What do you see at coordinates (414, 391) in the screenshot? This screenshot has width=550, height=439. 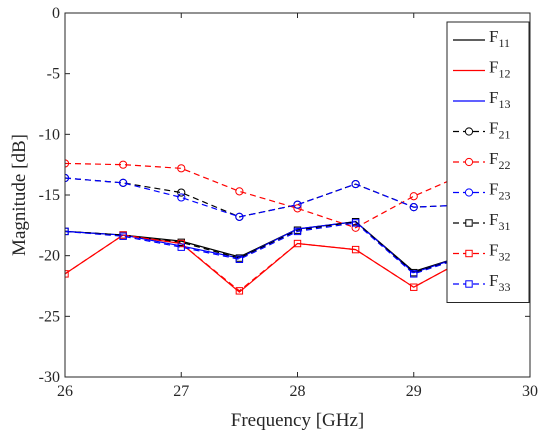 I see `x-tick-label: 29` at bounding box center [414, 391].